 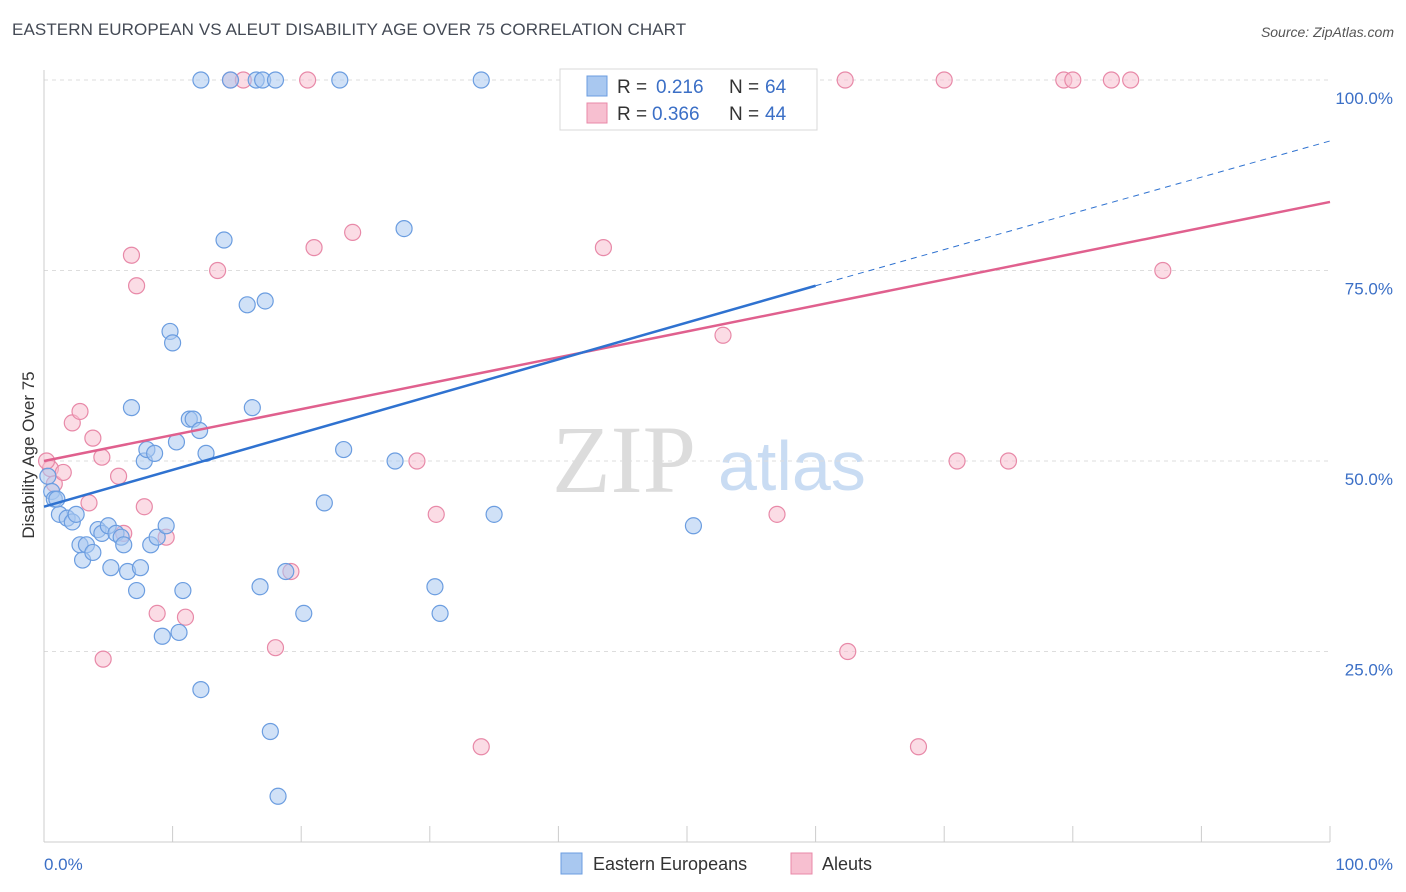 I want to click on legend-r-label-1: R =, so click(x=632, y=87).